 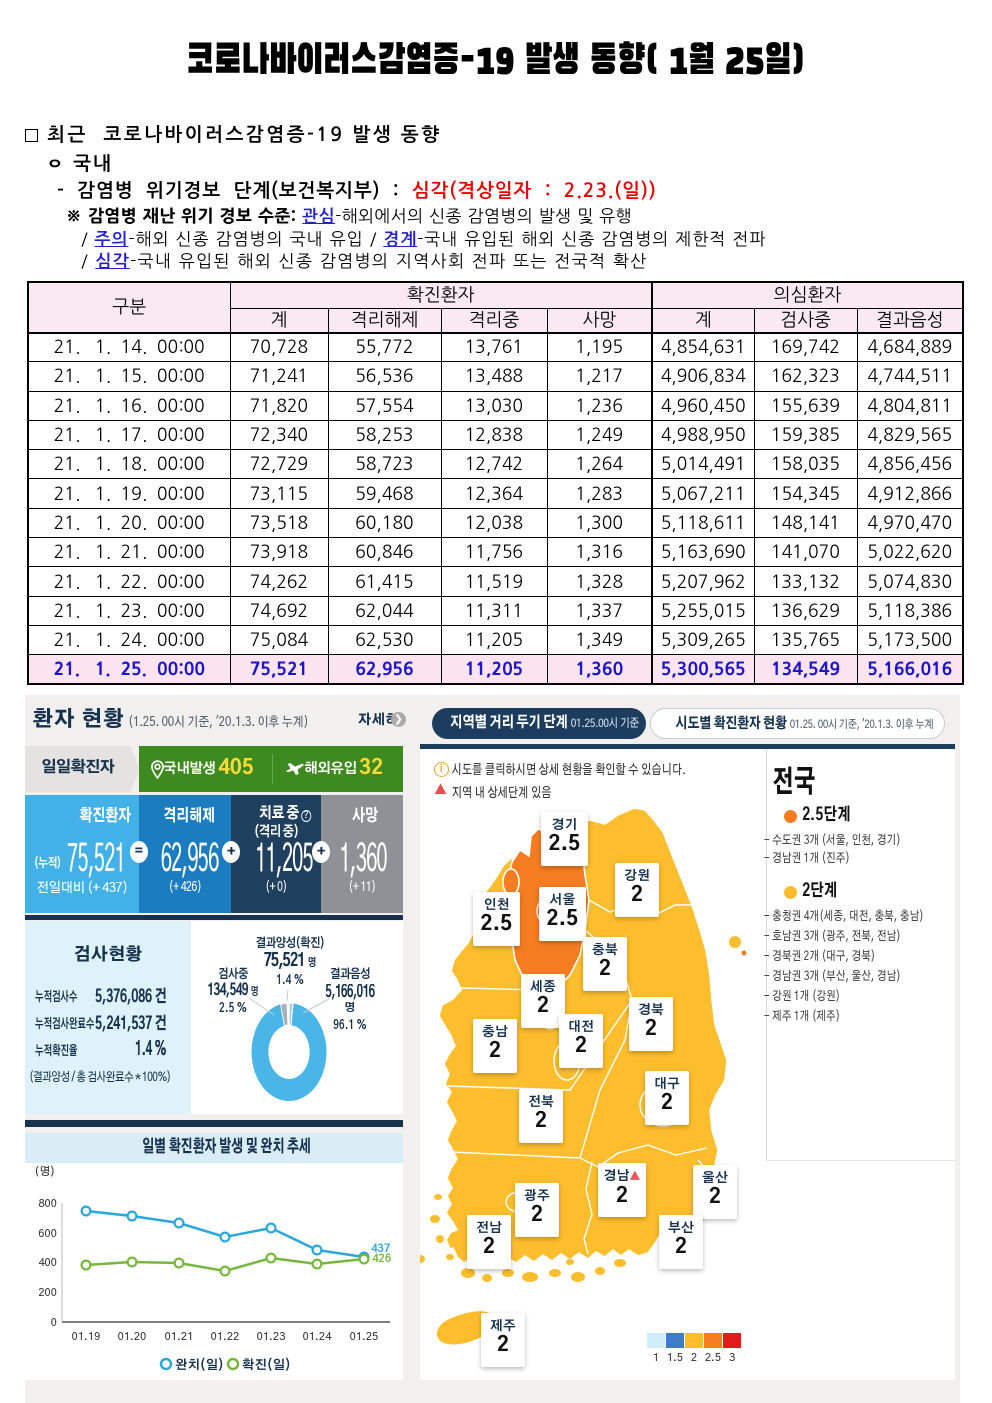 I want to click on svg-text: 800, so click(x=47, y=1204).